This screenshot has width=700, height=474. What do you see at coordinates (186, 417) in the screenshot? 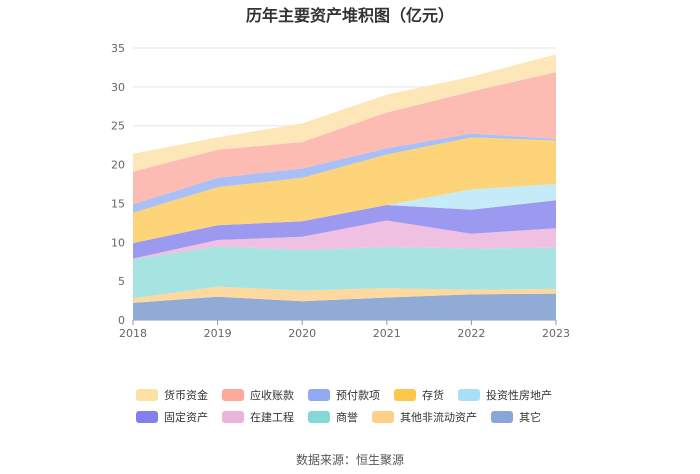
I see `legend-label: 固定资产` at bounding box center [186, 417].